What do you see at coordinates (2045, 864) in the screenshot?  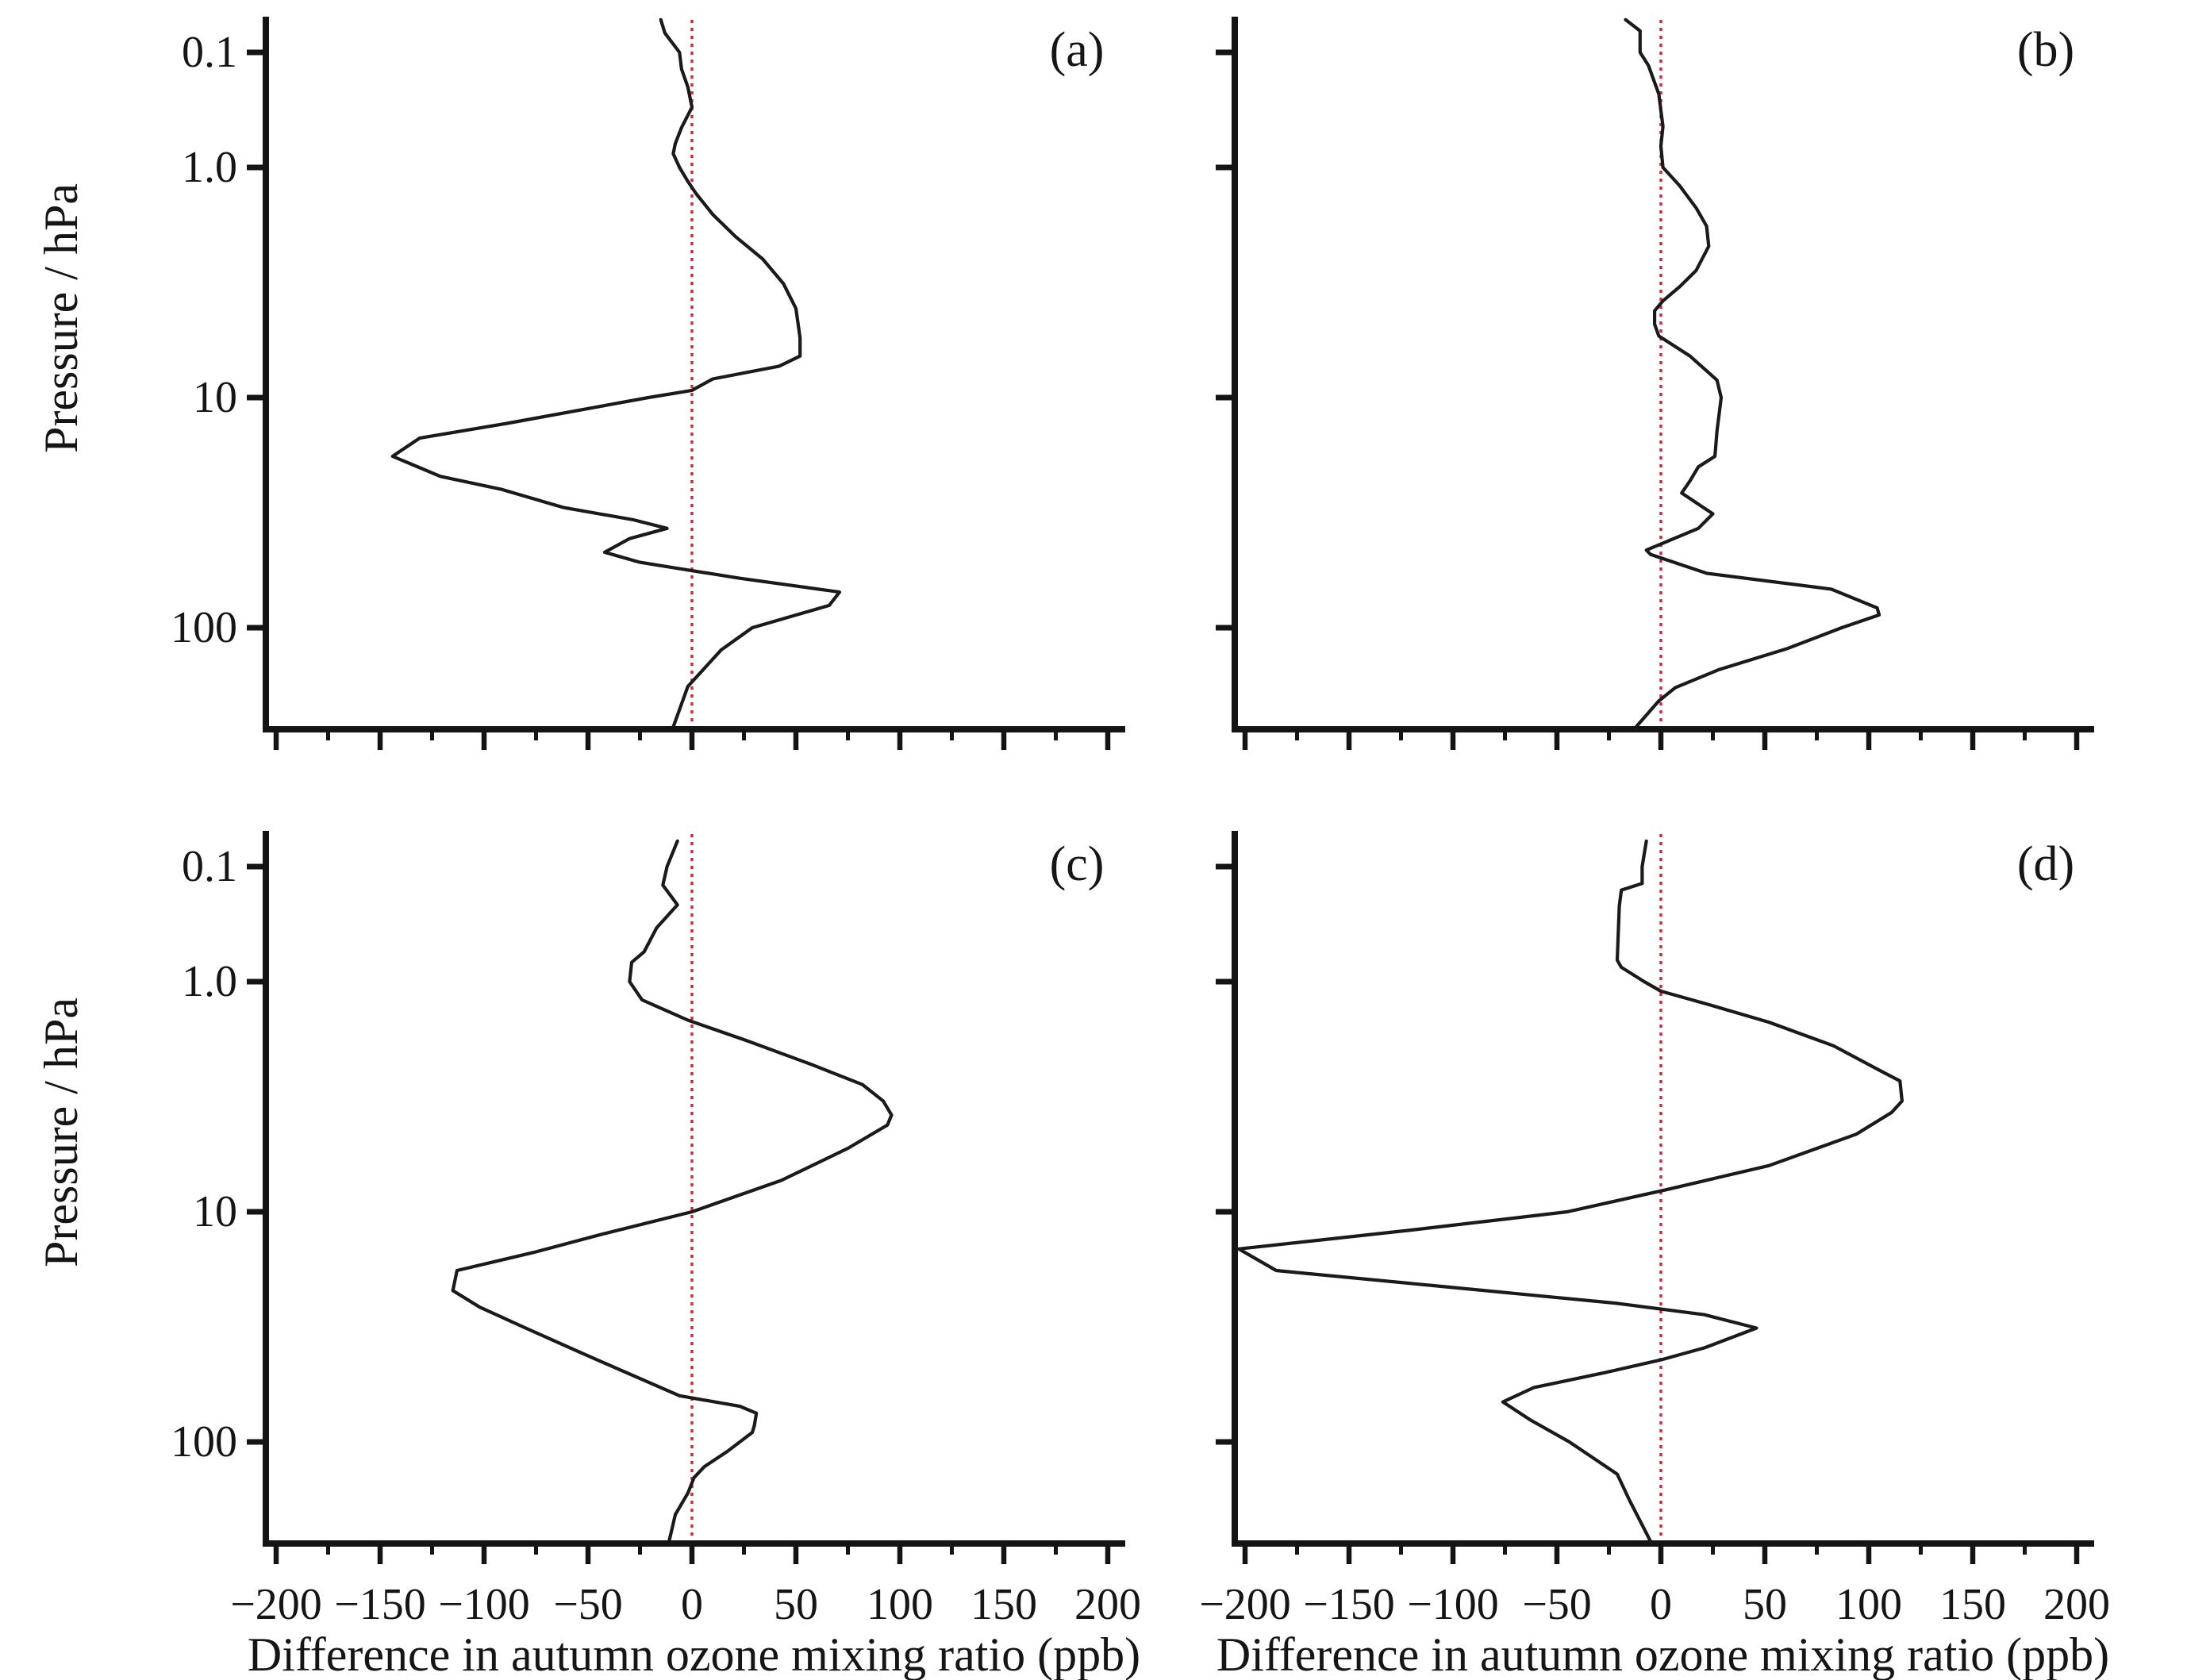 I see `panel-letter: (d)` at bounding box center [2045, 864].